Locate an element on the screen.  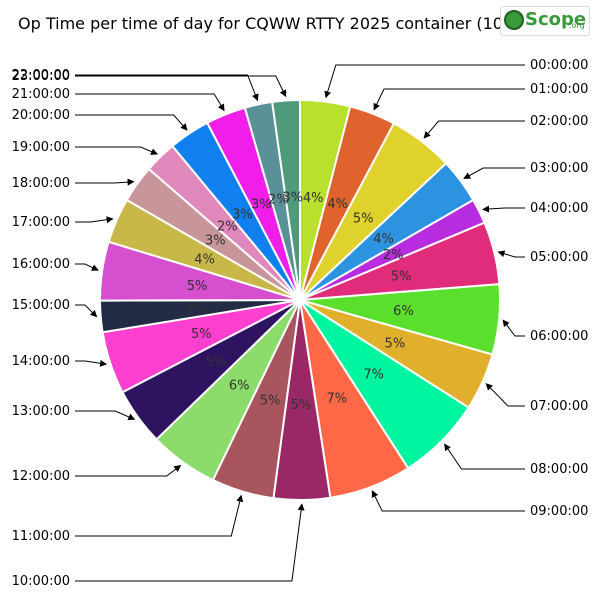
category-label-200000: 20:00:00 is located at coordinates (41, 115).